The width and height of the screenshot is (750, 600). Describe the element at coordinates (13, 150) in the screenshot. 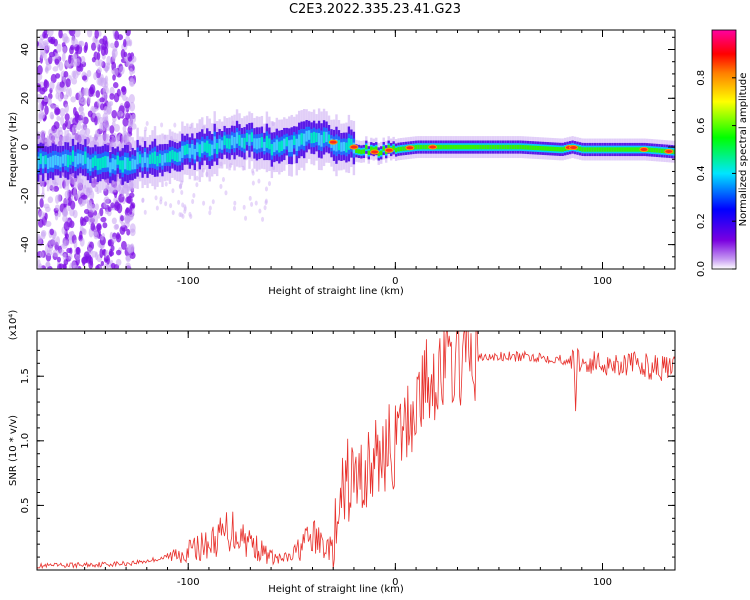

I see `y-axis-label: Frequency (Hz)` at that location.